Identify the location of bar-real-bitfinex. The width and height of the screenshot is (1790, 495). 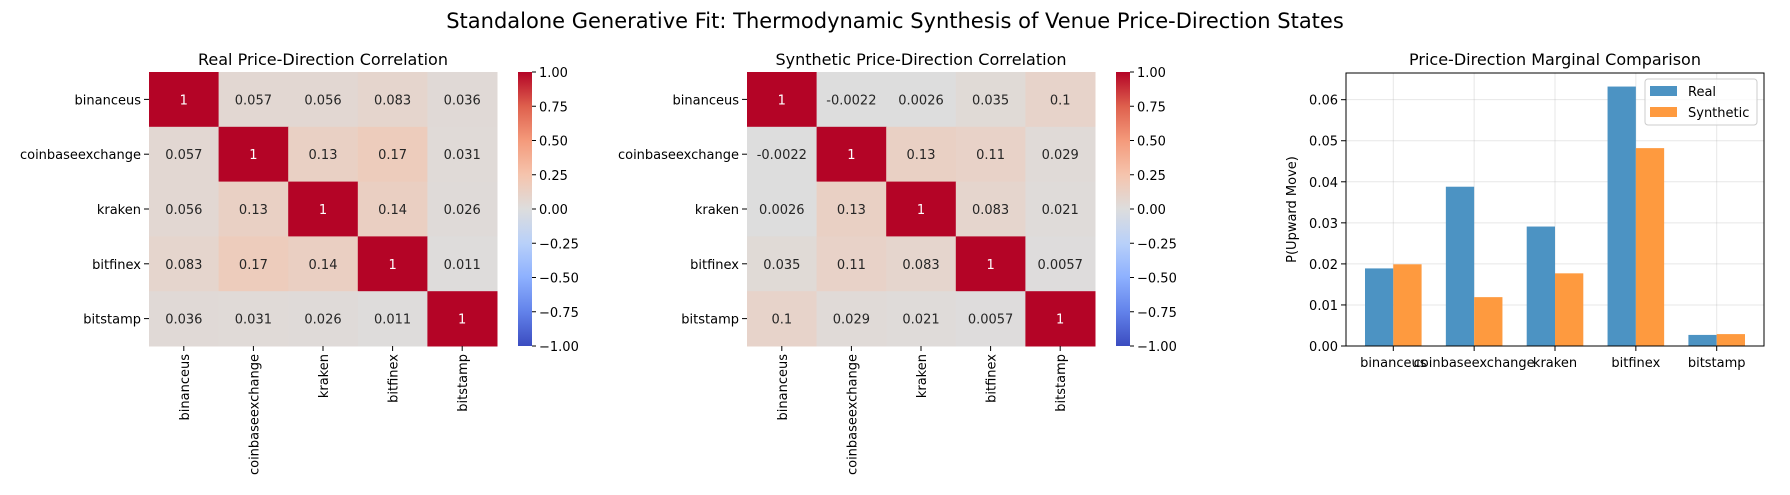
(1621, 216).